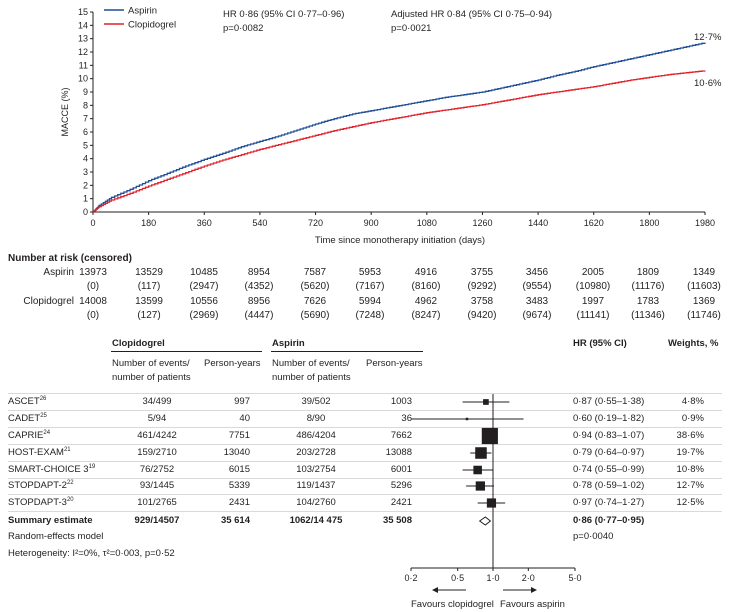 The height and width of the screenshot is (612, 730). Describe the element at coordinates (149, 315) in the screenshot. I see `risk-censored-value: (127)` at that location.